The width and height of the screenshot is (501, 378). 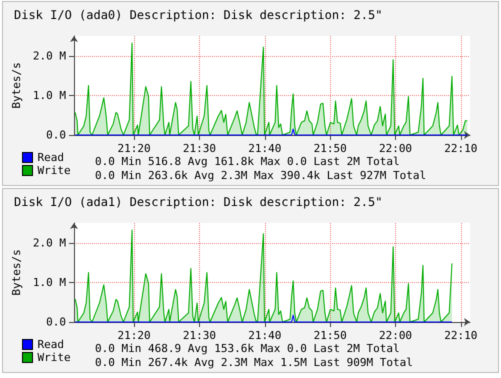 What do you see at coordinates (260, 175) in the screenshot?
I see `text: 0.0 Min 263.6k Avg 2.3M Max 390.4k Last 927M Total` at bounding box center [260, 175].